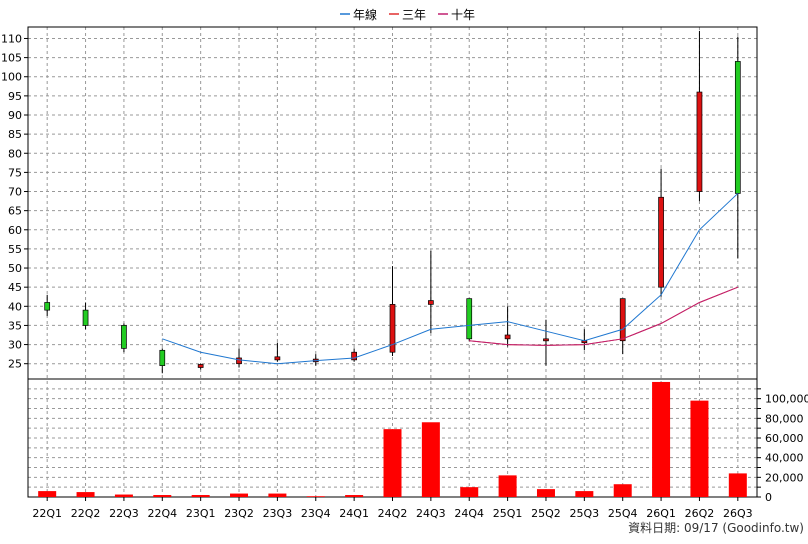  What do you see at coordinates (784, 458) in the screenshot?
I see `volume-tick-label: 40,000` at bounding box center [784, 458].